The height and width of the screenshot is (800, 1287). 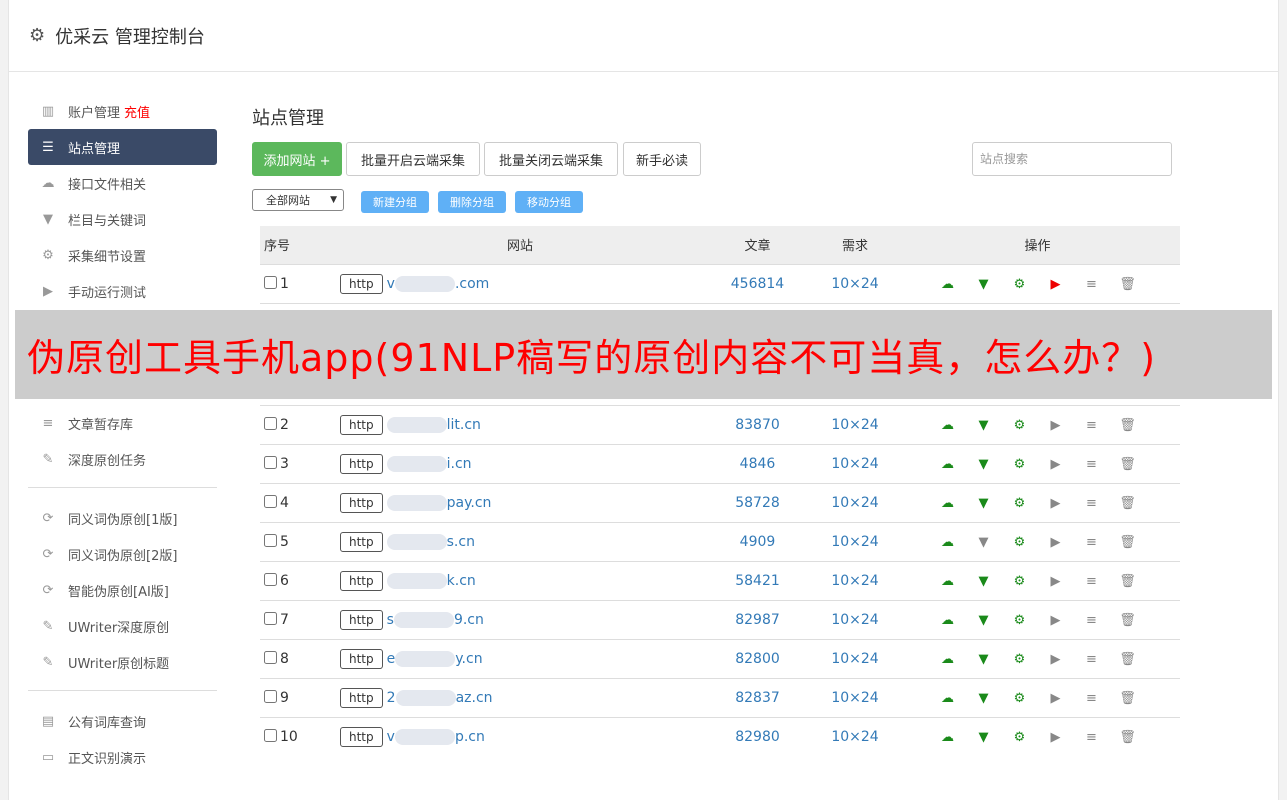 What do you see at coordinates (122, 590) in the screenshot?
I see `sidebar-item-10: ⟳ 智能伪原创[AI版]` at bounding box center [122, 590].